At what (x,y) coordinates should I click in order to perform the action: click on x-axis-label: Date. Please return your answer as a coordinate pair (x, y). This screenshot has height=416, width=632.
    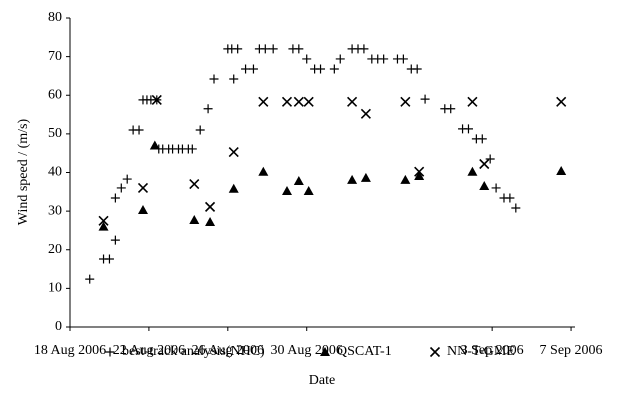
    Looking at the image, I should click on (322, 380).